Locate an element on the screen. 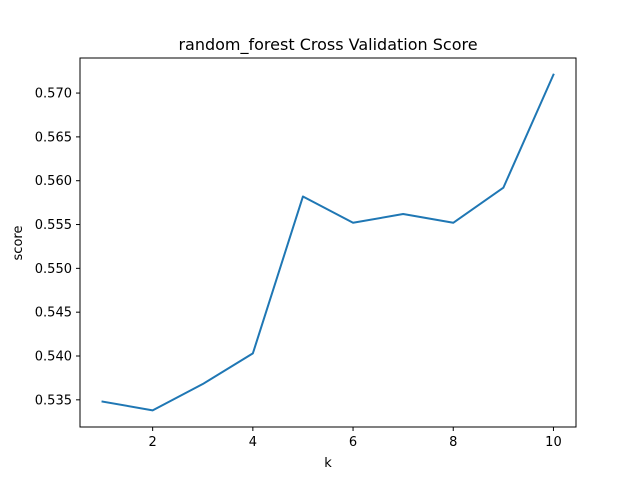  x-tick-label: 10 is located at coordinates (553, 442).